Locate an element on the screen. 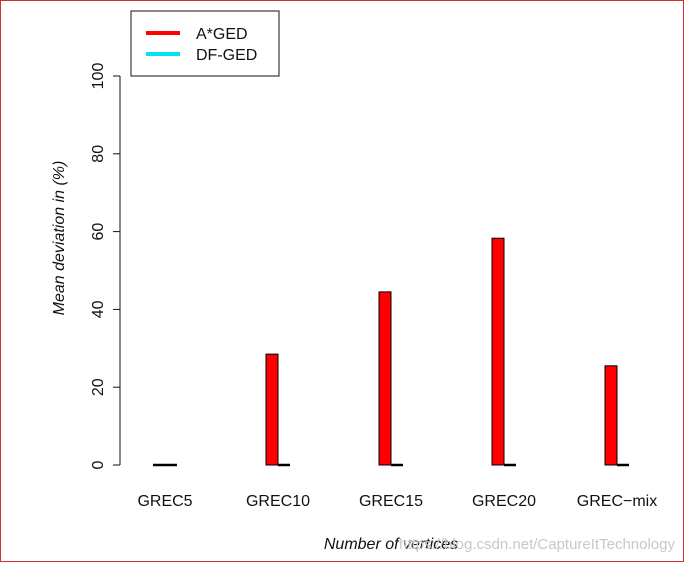 The height and width of the screenshot is (562, 684). y-tick-label: 0 is located at coordinates (98, 464).